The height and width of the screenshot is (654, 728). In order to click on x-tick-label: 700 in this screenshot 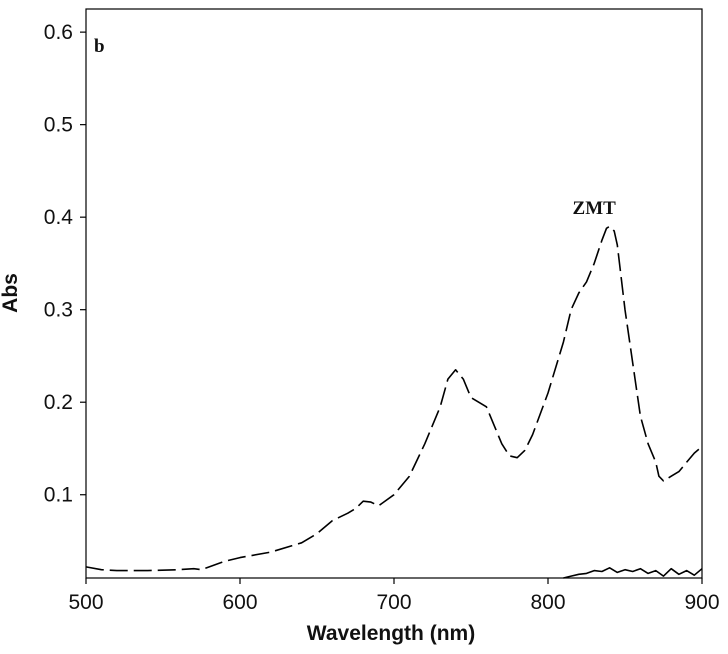, I will do `click(393, 602)`.